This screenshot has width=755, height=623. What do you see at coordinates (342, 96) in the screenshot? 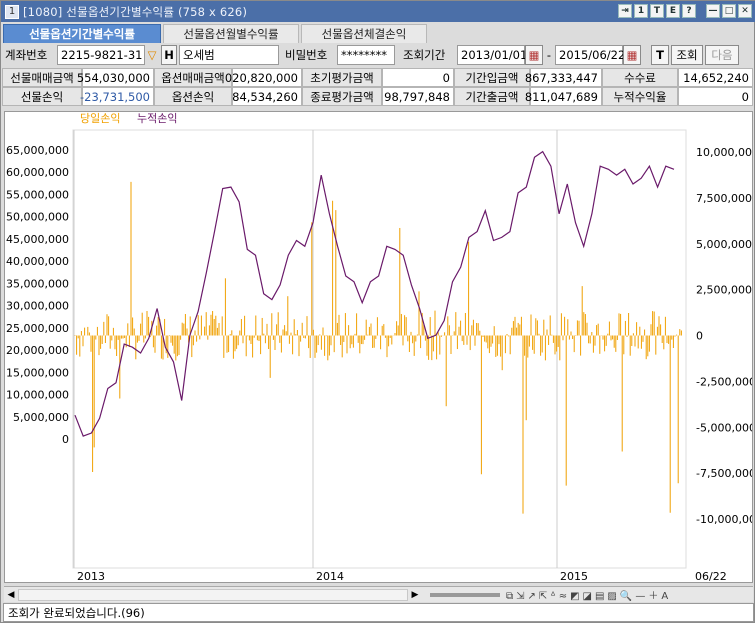
I see `final-eval-label: 종료평가금액` at bounding box center [342, 96].